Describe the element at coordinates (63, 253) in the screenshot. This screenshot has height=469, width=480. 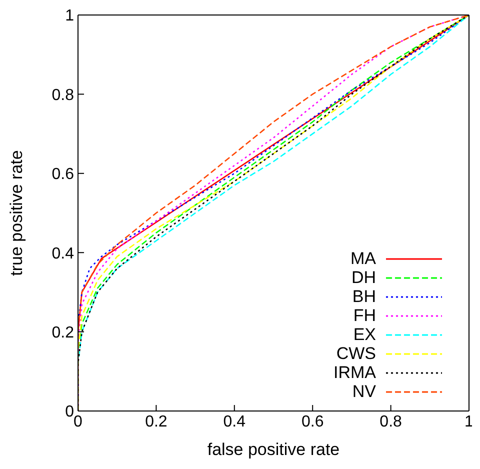
I see `y-tick-label: 0.4` at that location.